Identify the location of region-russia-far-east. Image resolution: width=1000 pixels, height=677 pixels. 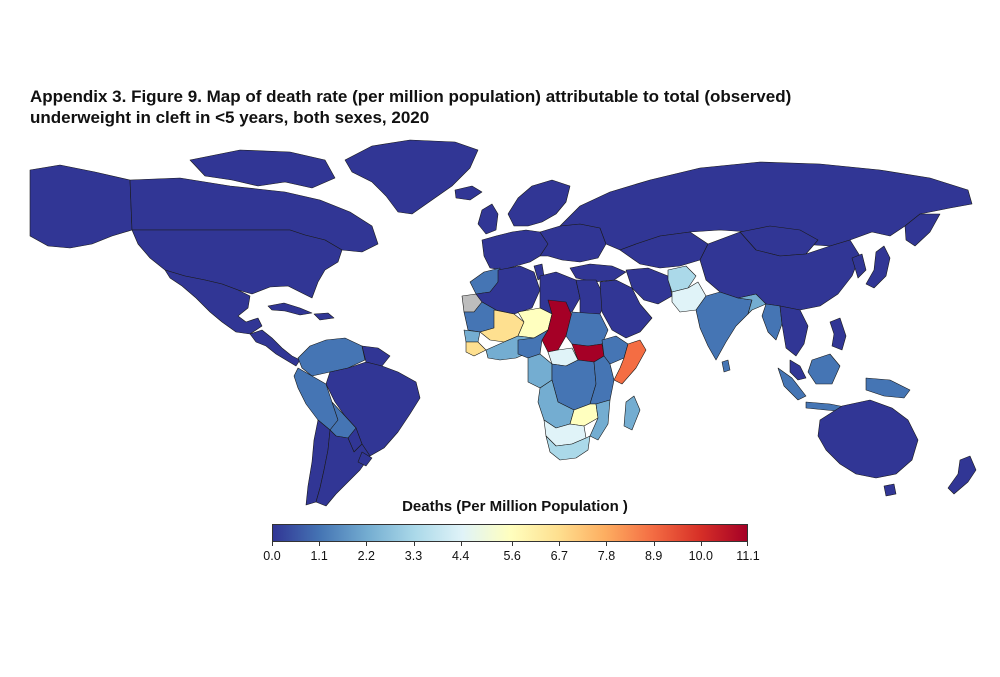
(922, 230).